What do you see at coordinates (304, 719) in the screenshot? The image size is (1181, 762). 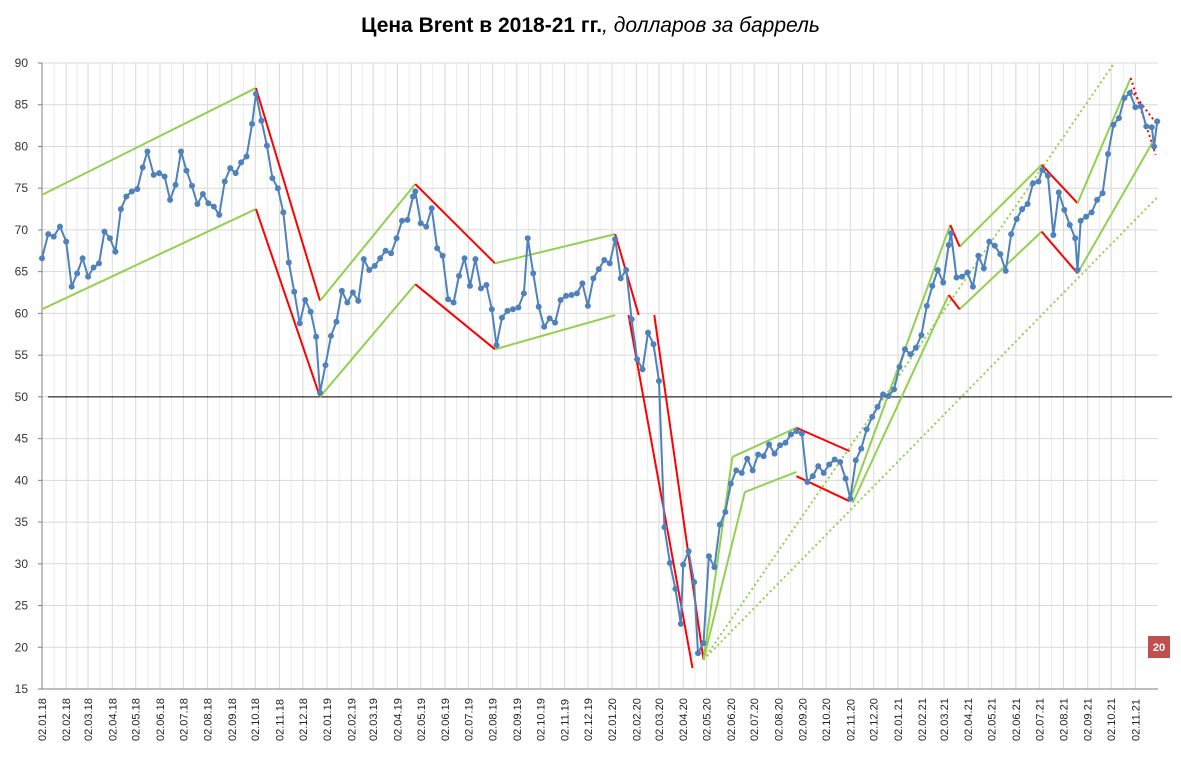 I see `x-tick-label: 02.12.18` at bounding box center [304, 719].